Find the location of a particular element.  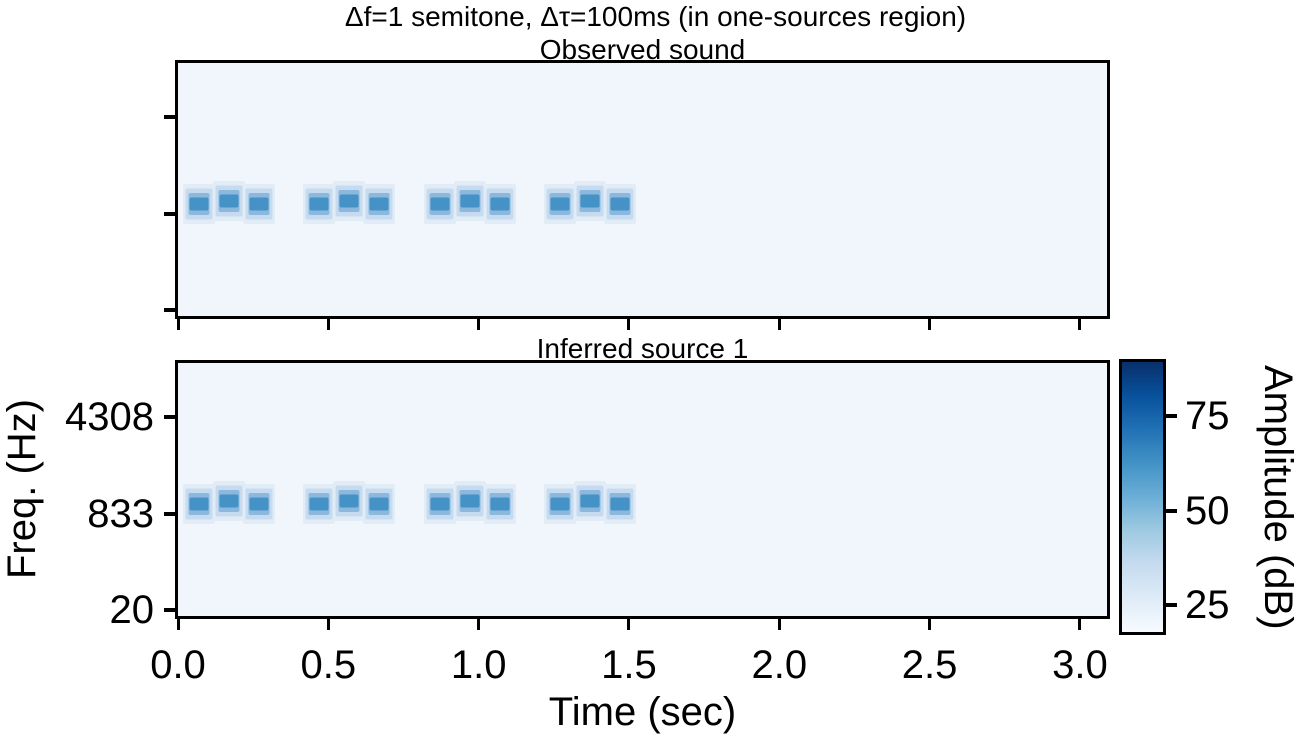

x-tick-label: 2.5 is located at coordinates (929, 665).